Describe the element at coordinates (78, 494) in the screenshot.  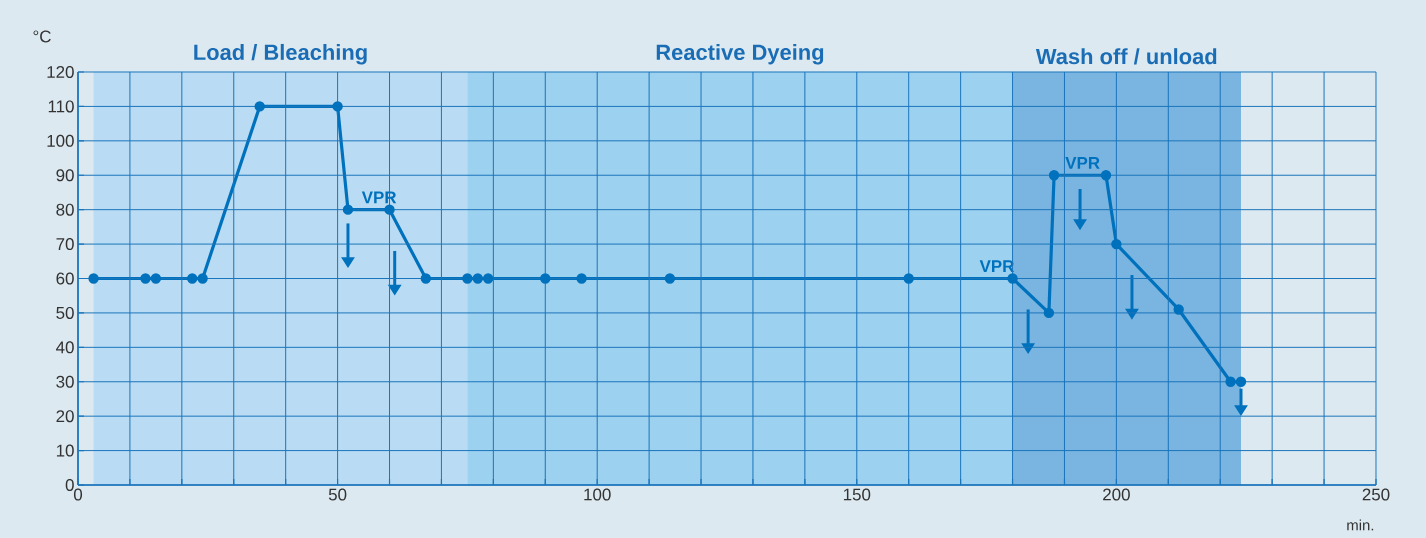
I see `x-tick-label: 0` at that location.